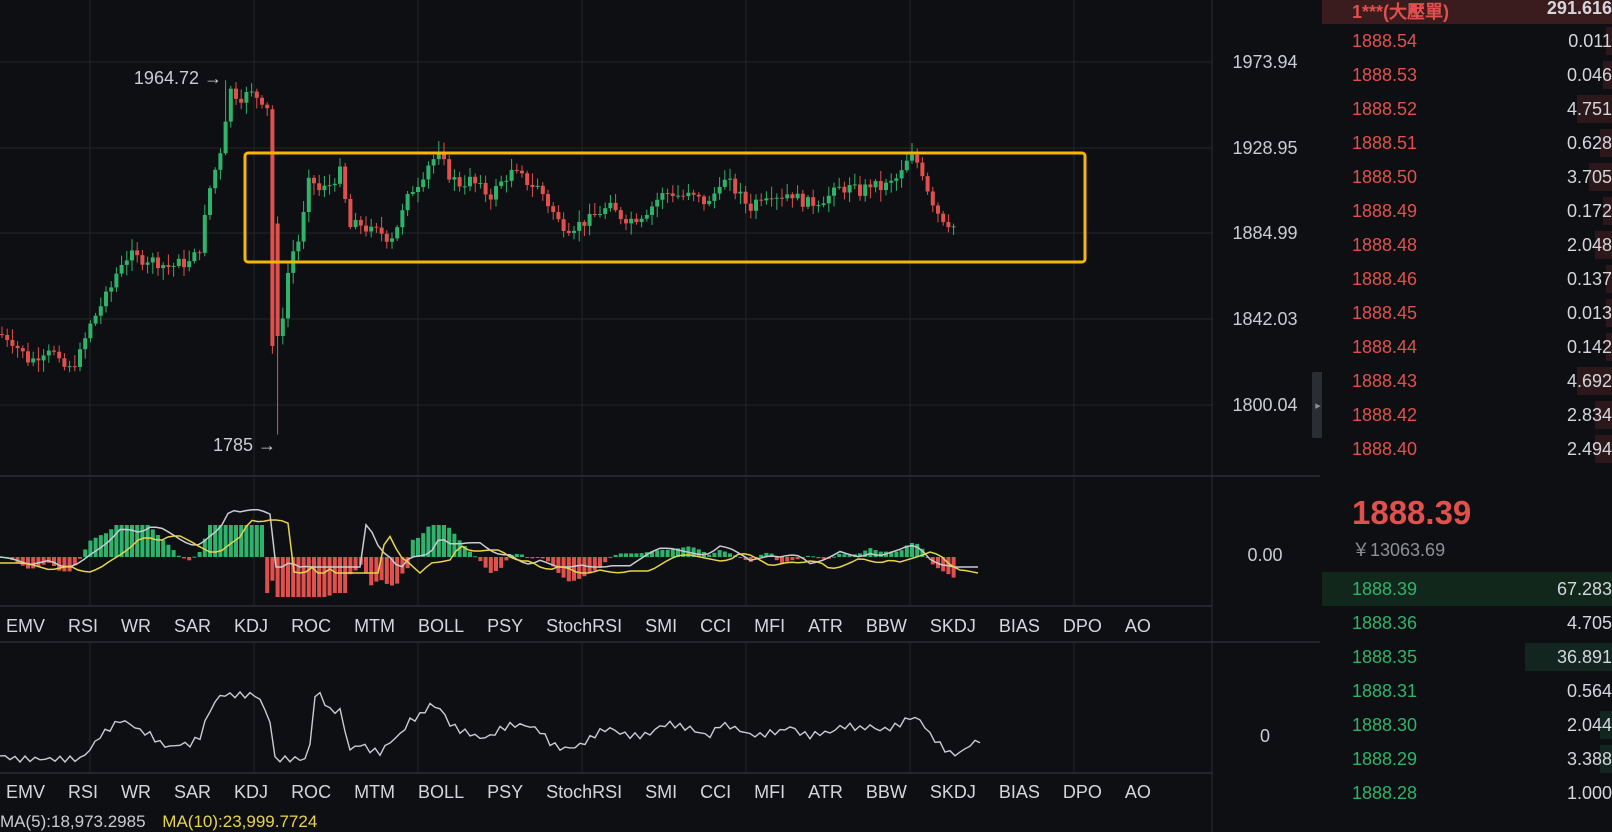 This screenshot has height=832, width=1612. I want to click on ask-row: 1888.42 2.834, so click(1467, 415).